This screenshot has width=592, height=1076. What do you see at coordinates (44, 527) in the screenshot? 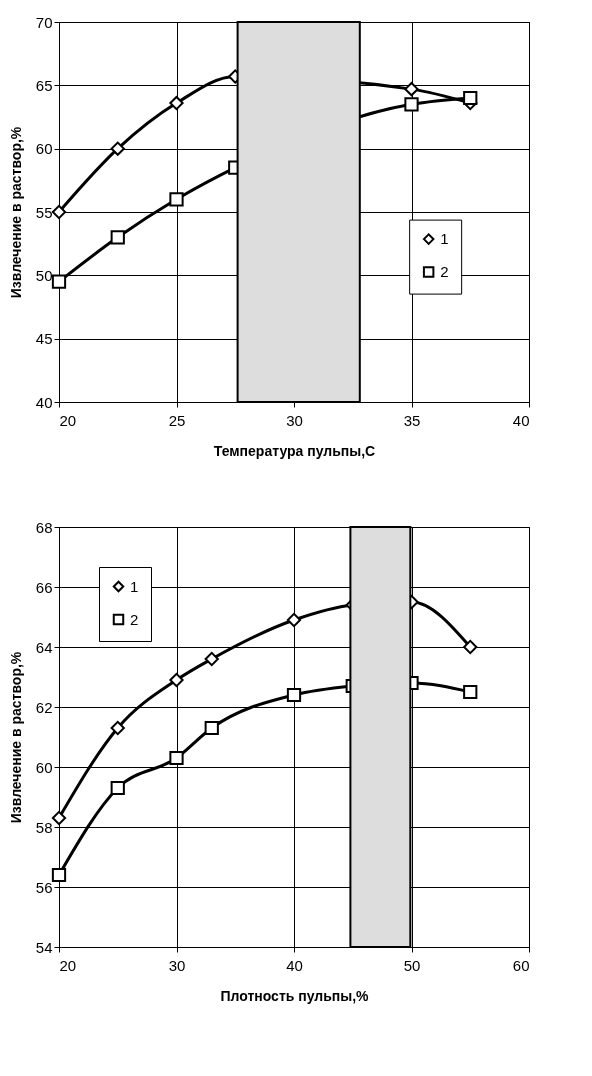
I see `y-tick-label: 68` at bounding box center [44, 527].